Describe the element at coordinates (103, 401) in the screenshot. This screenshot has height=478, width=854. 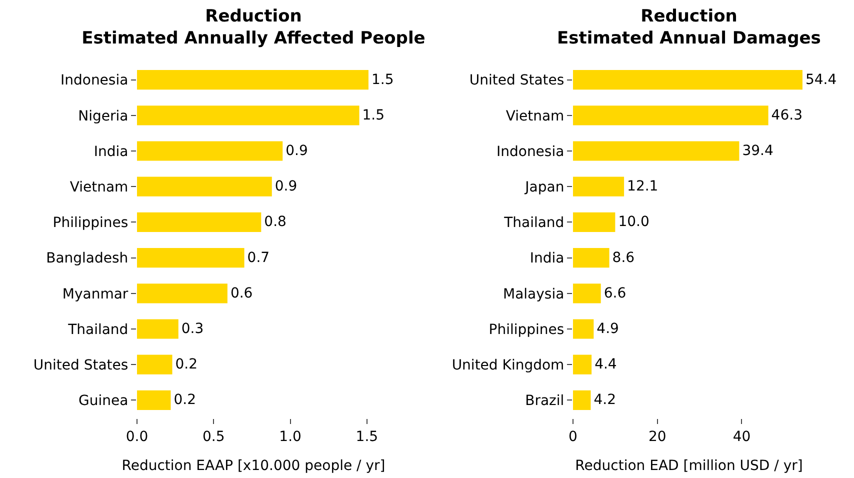
I see `y-tick-label: Guinea` at that location.